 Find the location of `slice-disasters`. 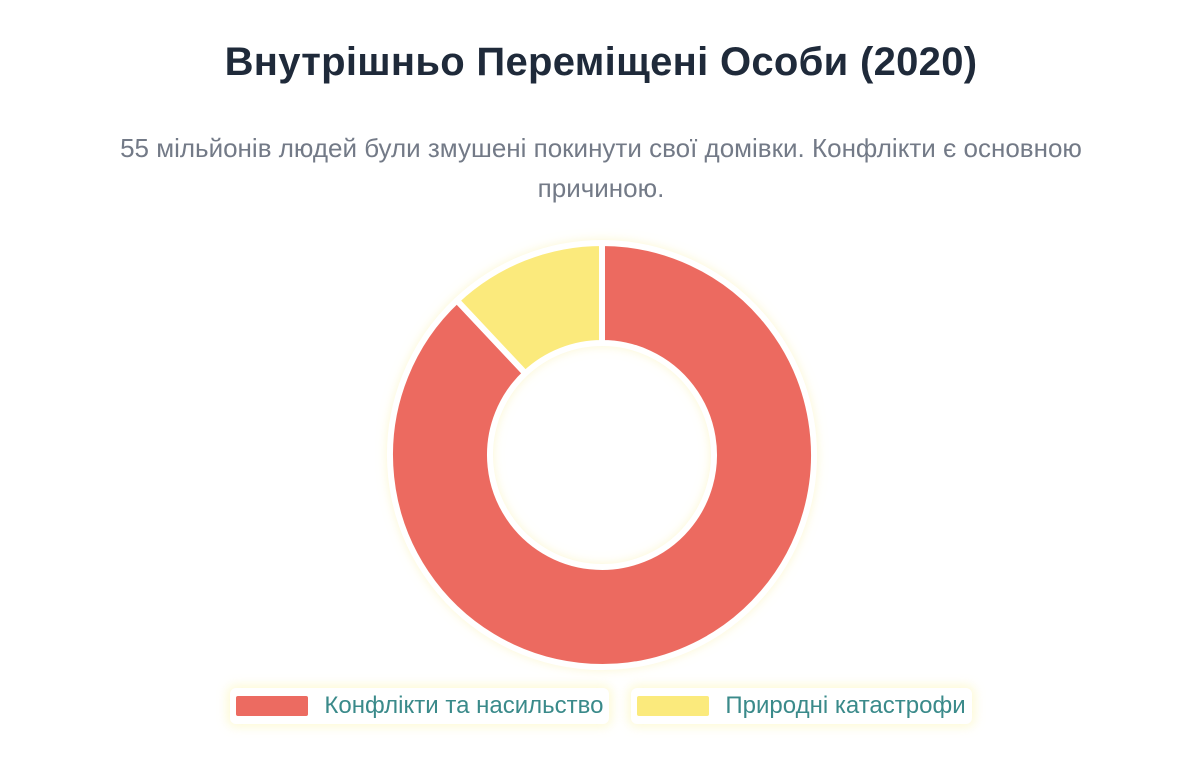

slice-disasters is located at coordinates (529, 308).